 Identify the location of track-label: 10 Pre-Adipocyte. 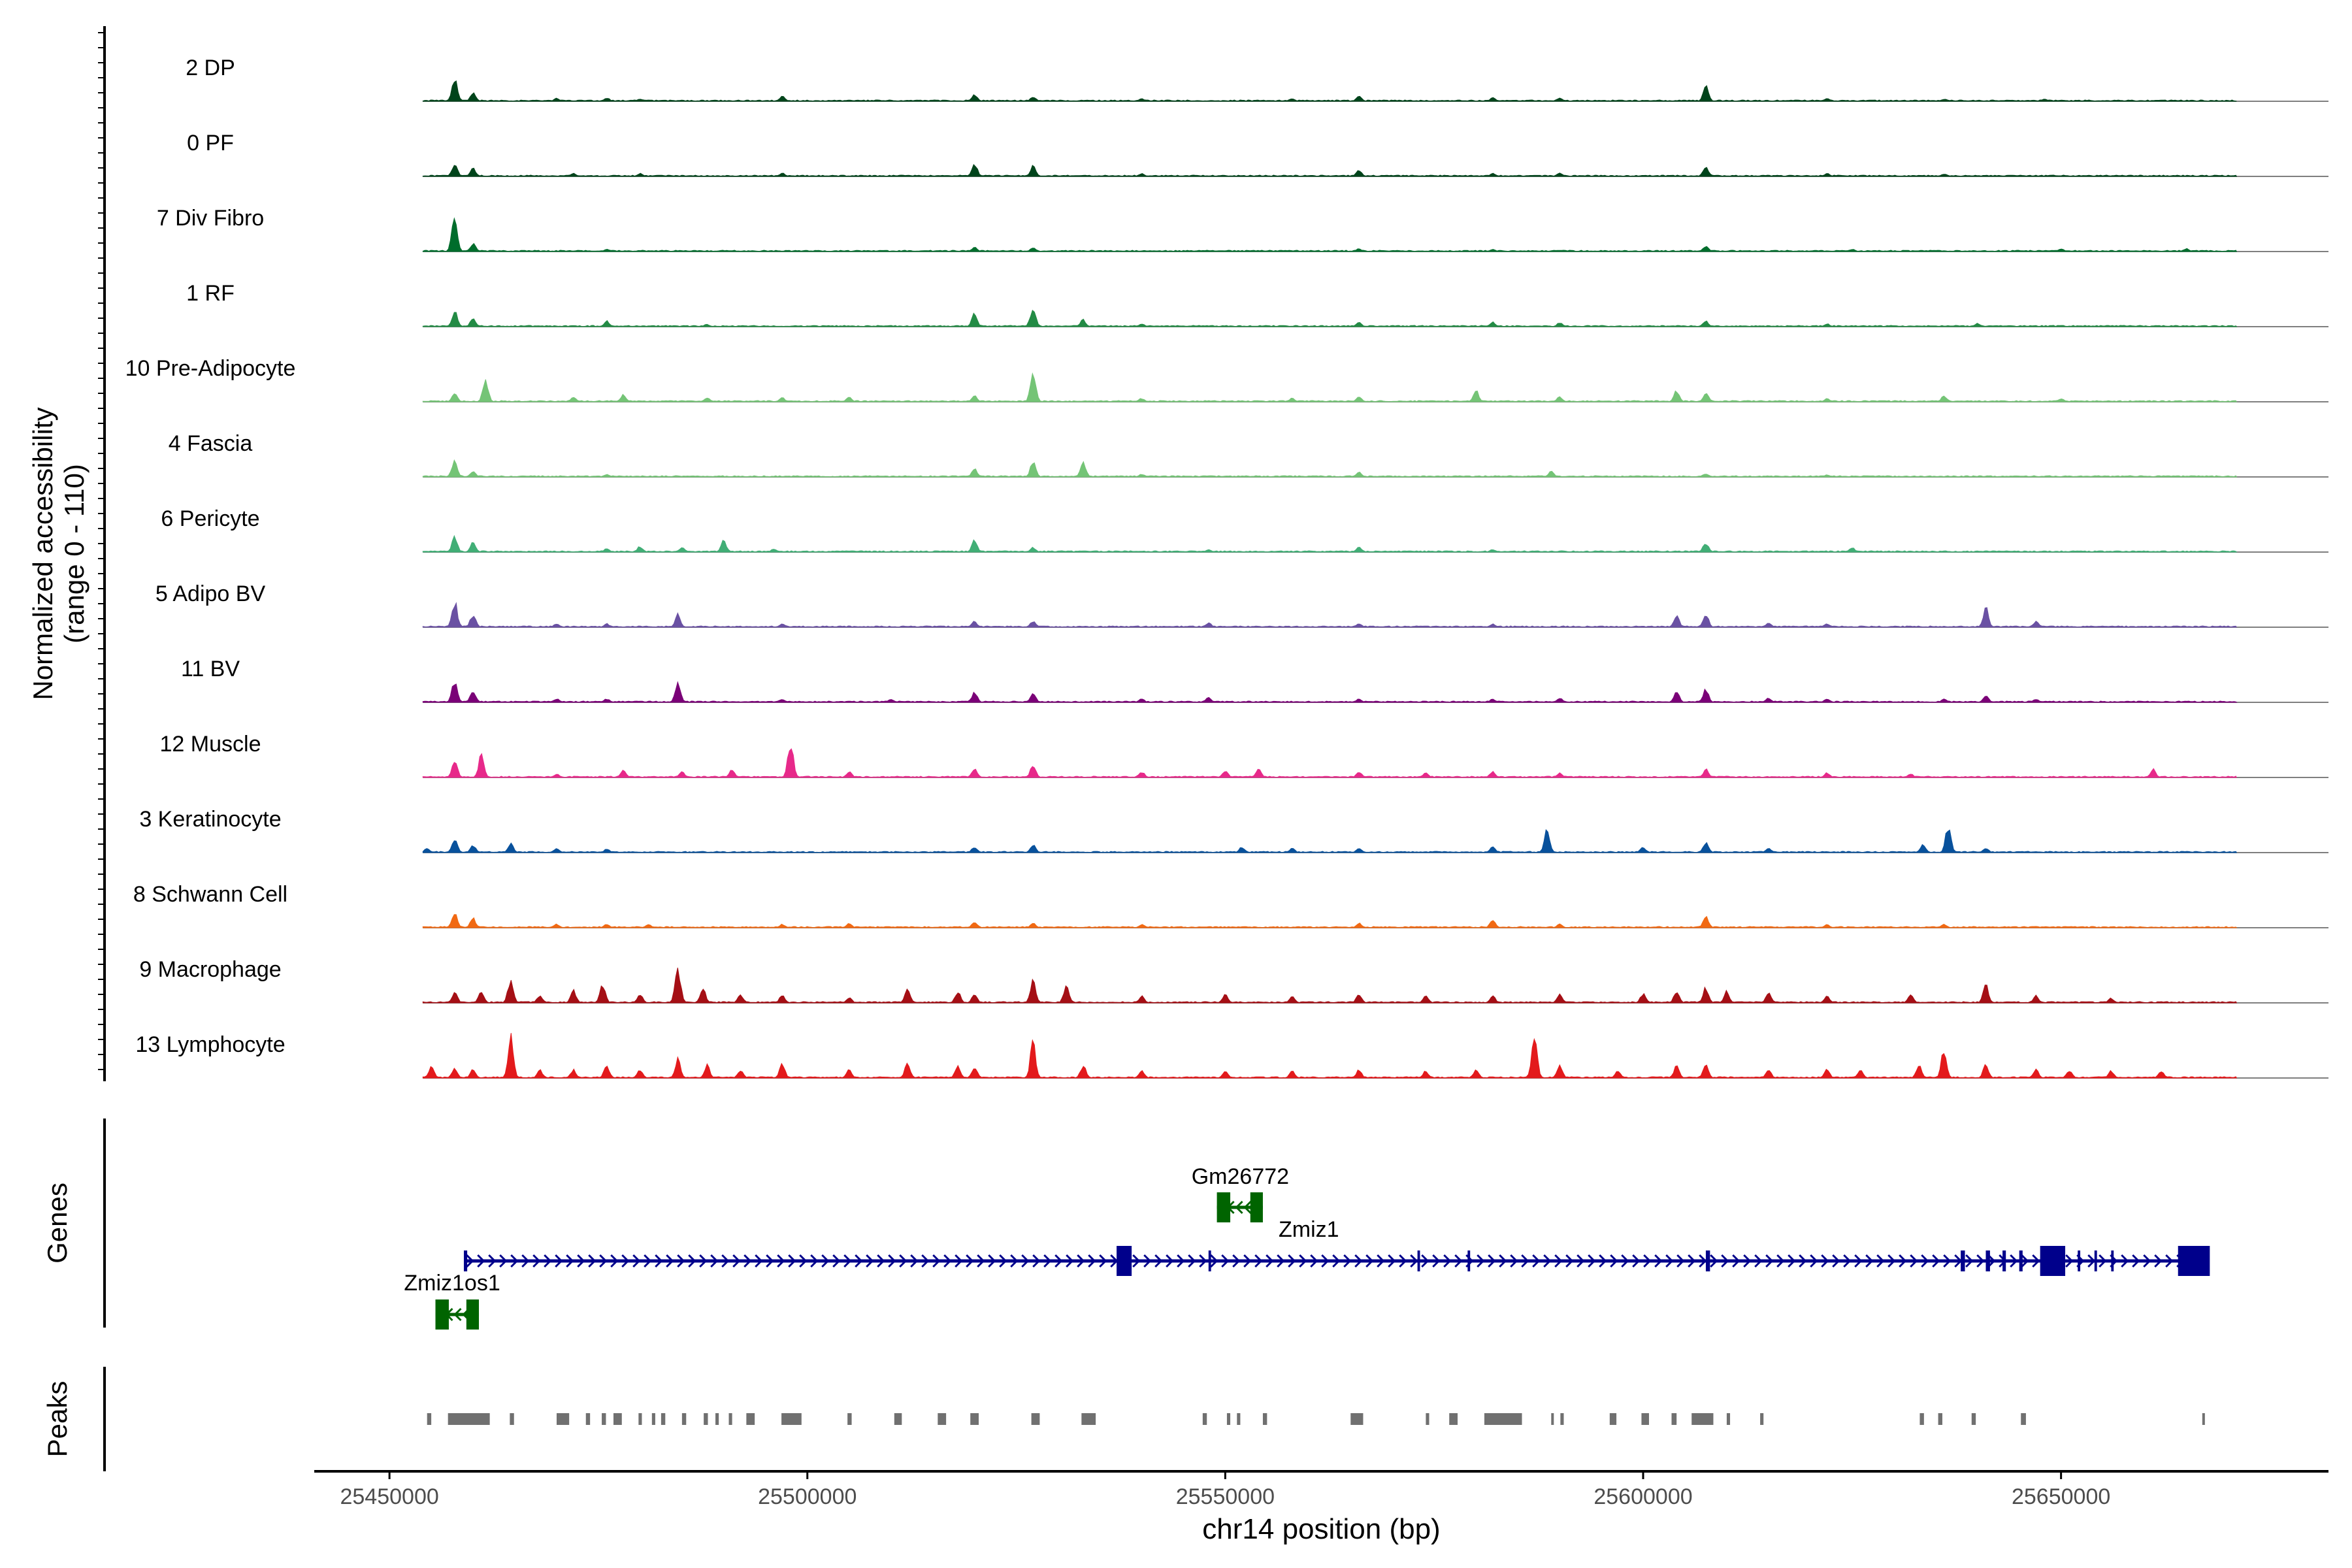
(210, 368).